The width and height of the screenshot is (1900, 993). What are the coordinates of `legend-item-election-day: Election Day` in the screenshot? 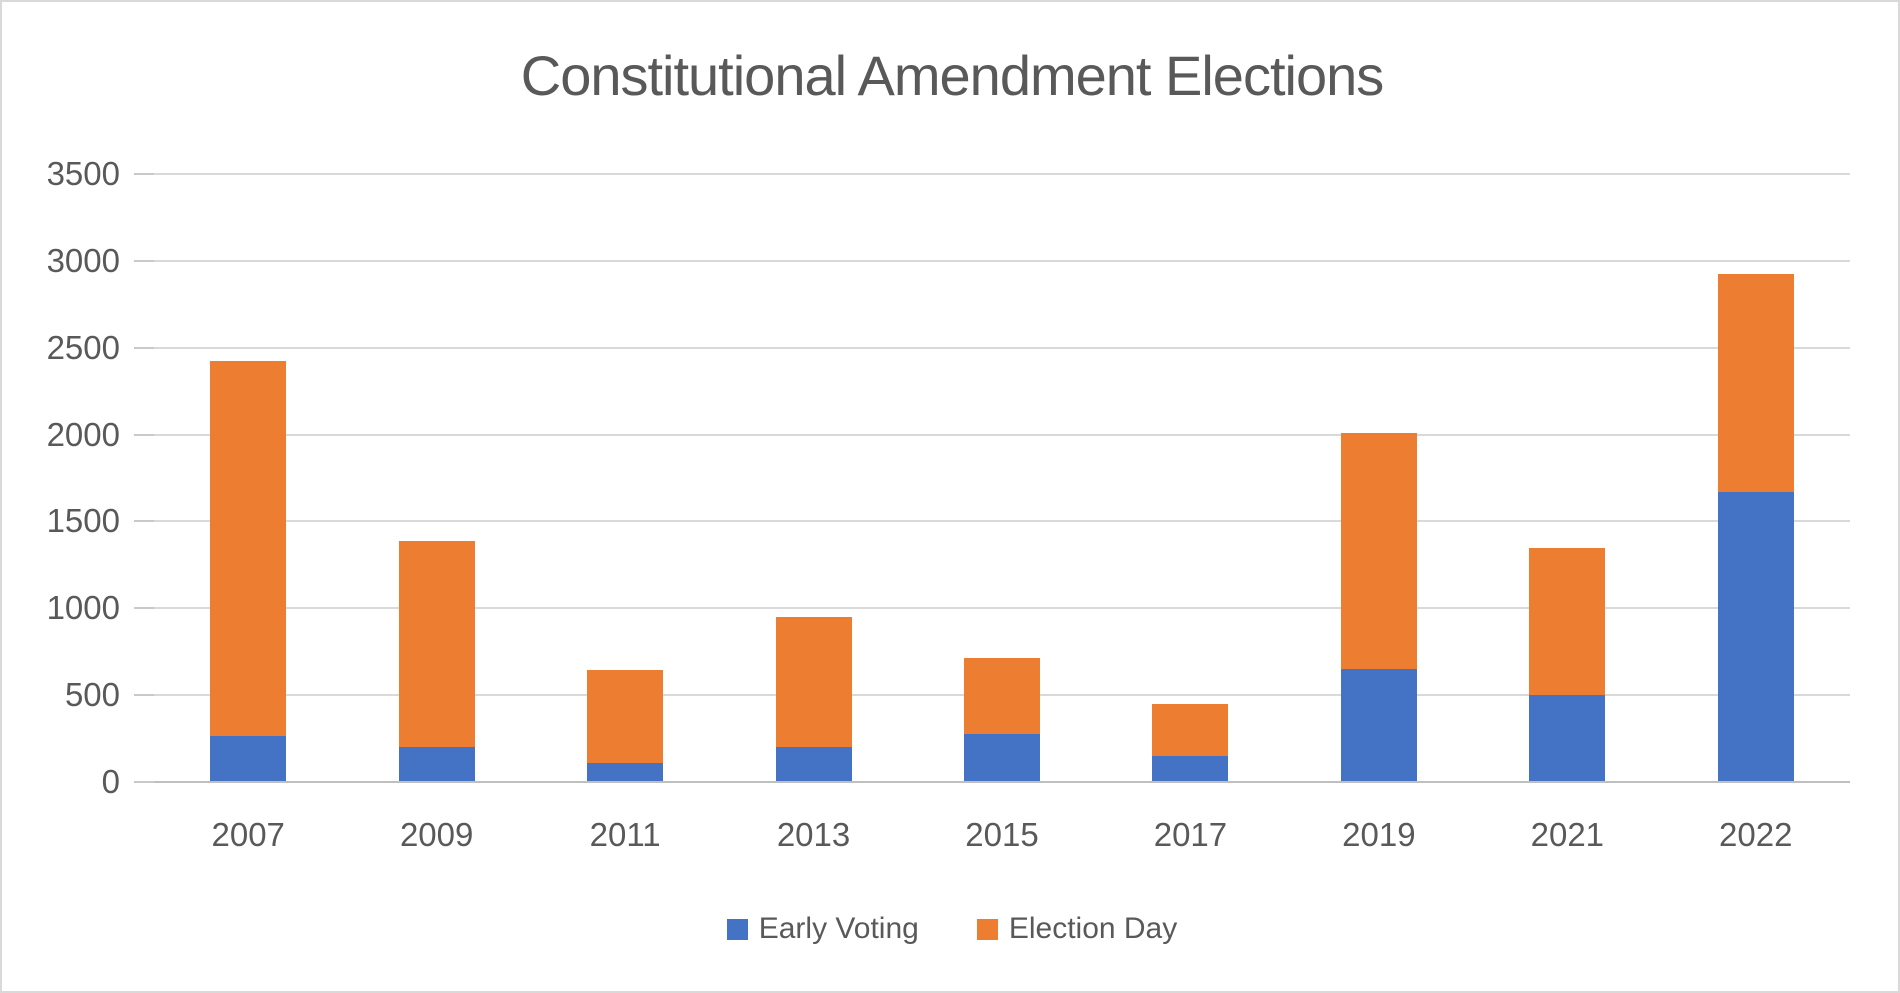 It's located at (1077, 929).